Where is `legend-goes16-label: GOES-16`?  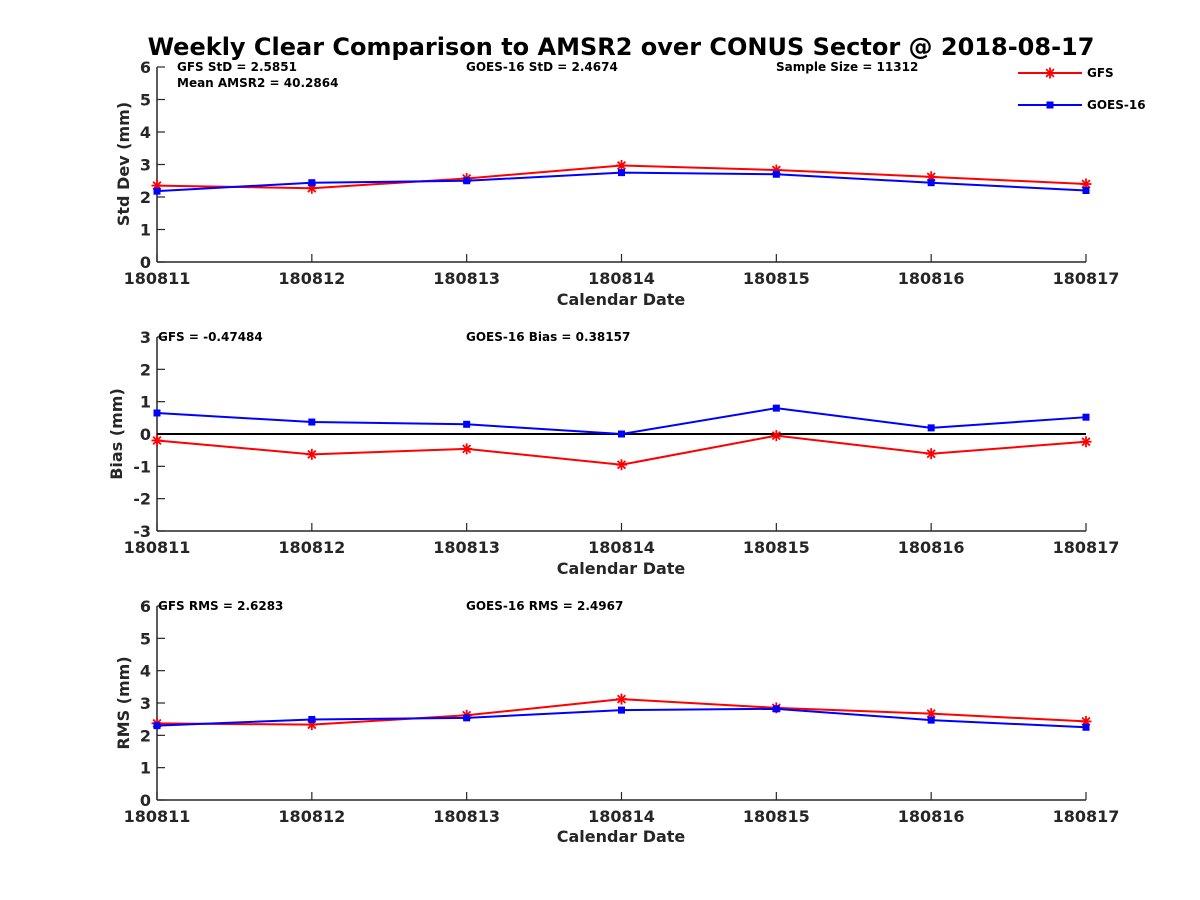 legend-goes16-label: GOES-16 is located at coordinates (1116, 105).